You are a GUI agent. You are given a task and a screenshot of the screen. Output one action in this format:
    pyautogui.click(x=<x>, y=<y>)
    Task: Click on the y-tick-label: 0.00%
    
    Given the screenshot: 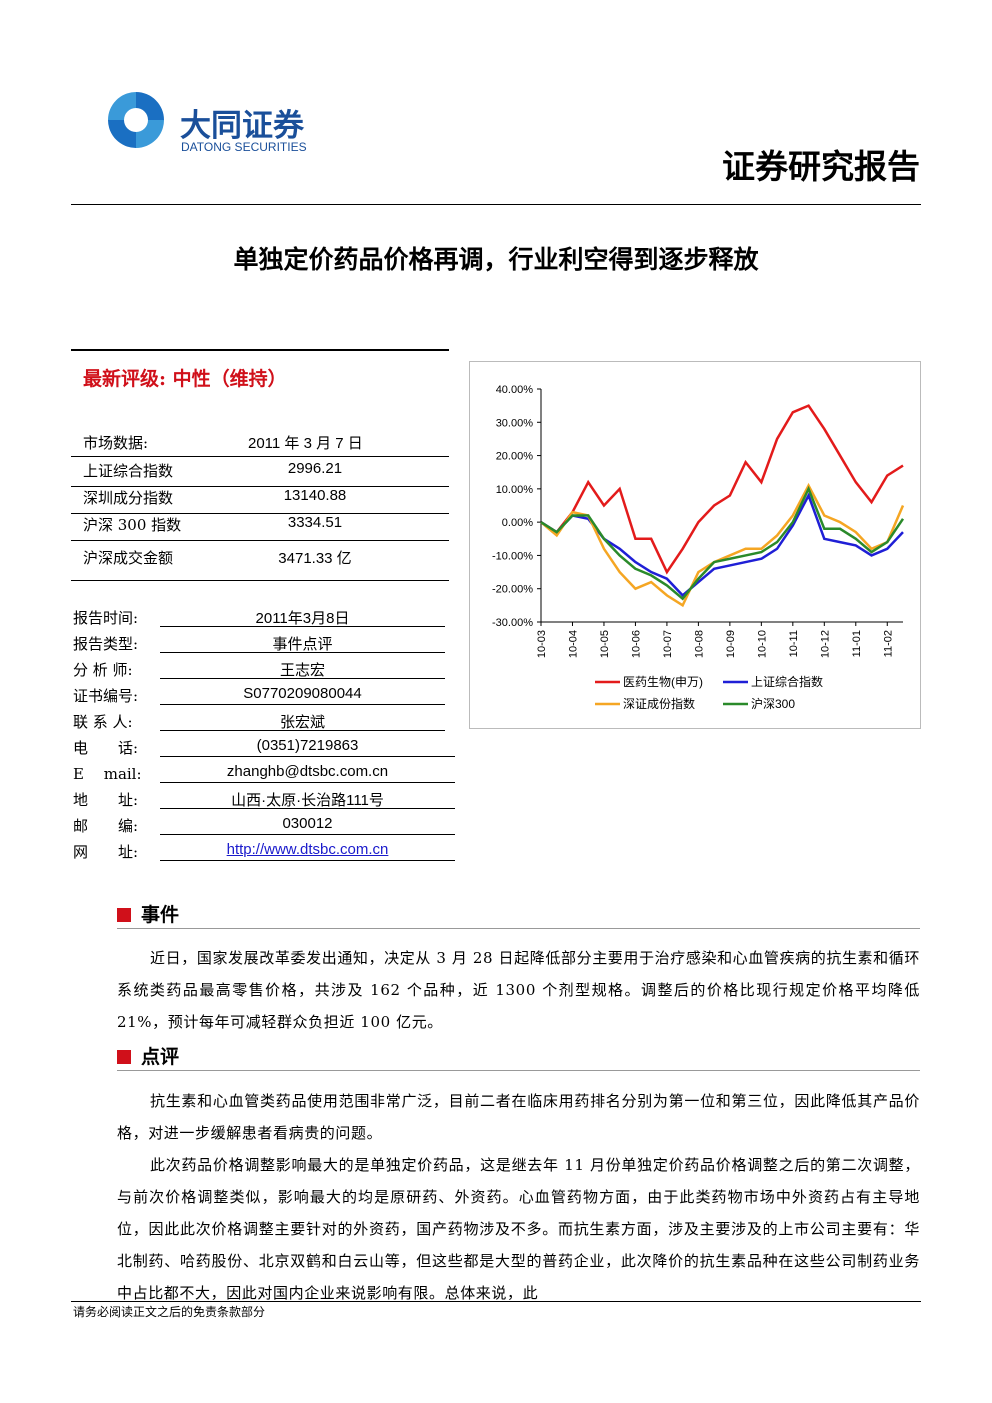 What is the action you would take?
    pyautogui.click(x=517, y=523)
    